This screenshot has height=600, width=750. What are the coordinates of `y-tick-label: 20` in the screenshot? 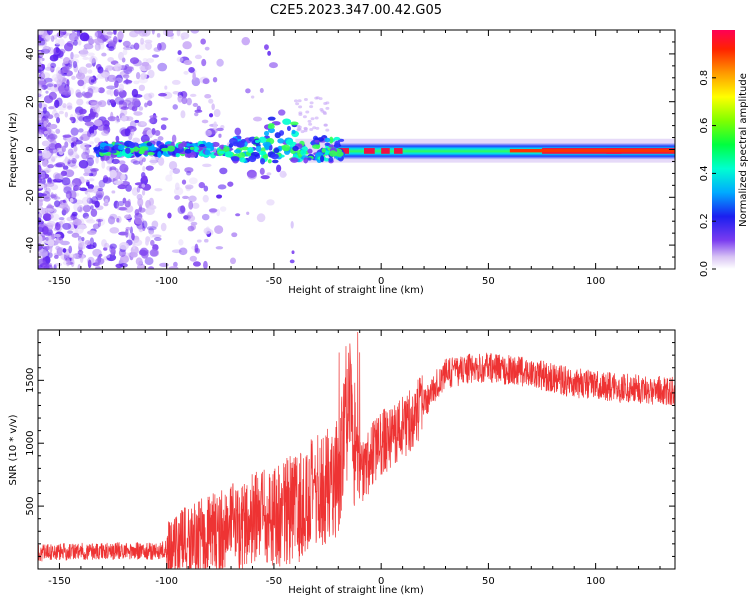 It's located at (30, 101).